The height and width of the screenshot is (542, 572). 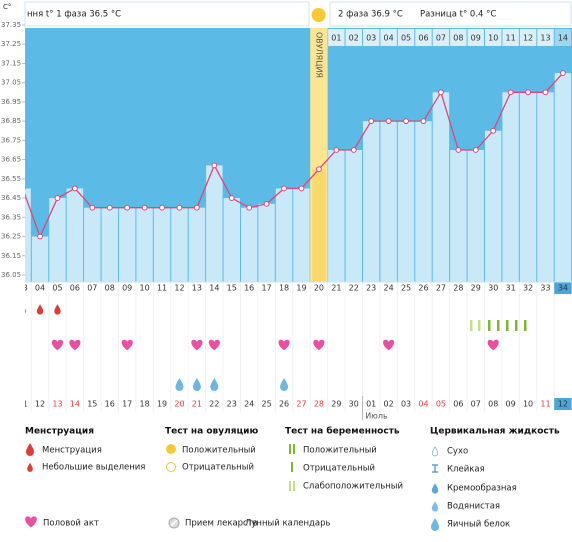 I want to click on cycle-day-label: 34, so click(x=563, y=288).